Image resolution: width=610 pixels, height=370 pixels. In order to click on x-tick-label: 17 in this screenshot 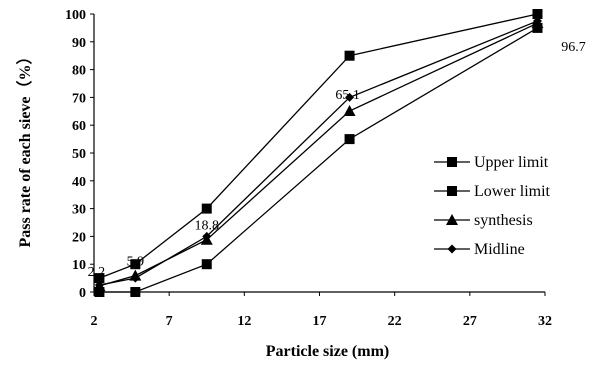, I will do `click(320, 321)`.